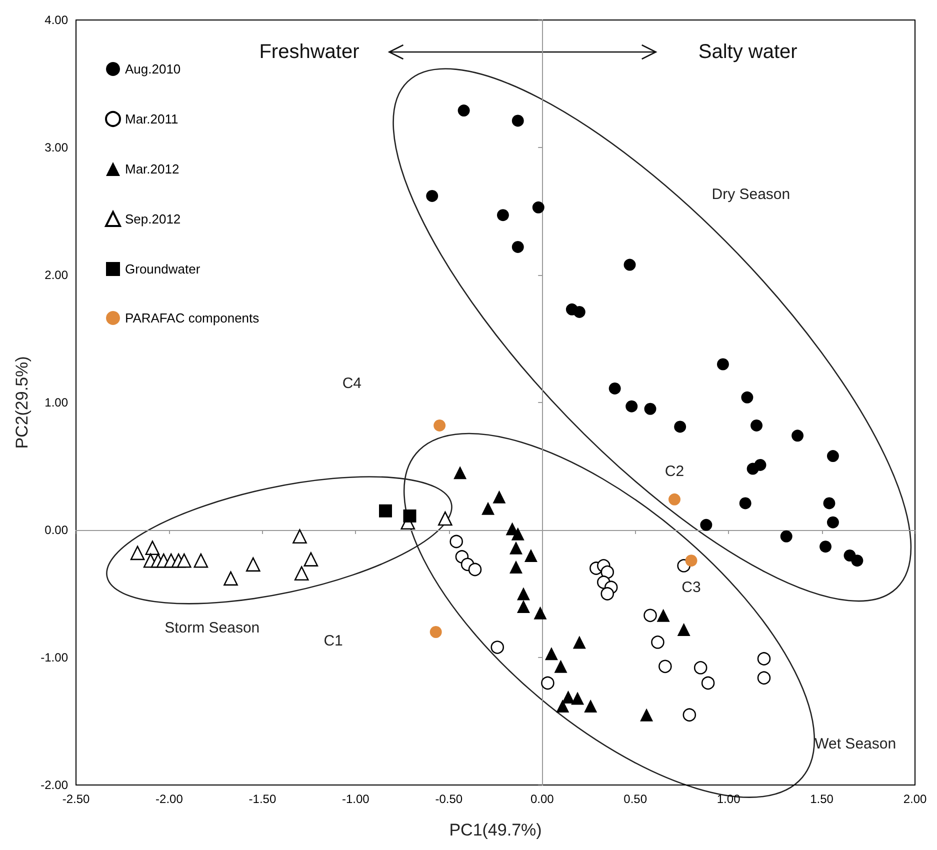 This screenshot has height=850, width=937. Describe the element at coordinates (56, 20) in the screenshot. I see `y-tick-label: 4.00` at that location.